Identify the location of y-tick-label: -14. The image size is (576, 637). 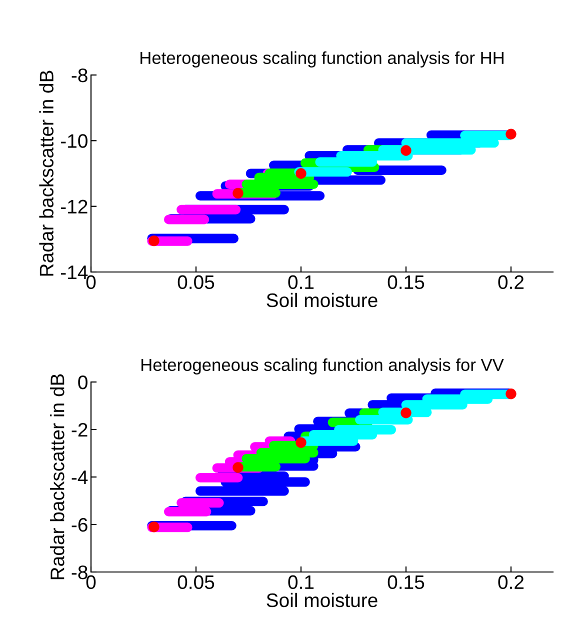
(74, 273).